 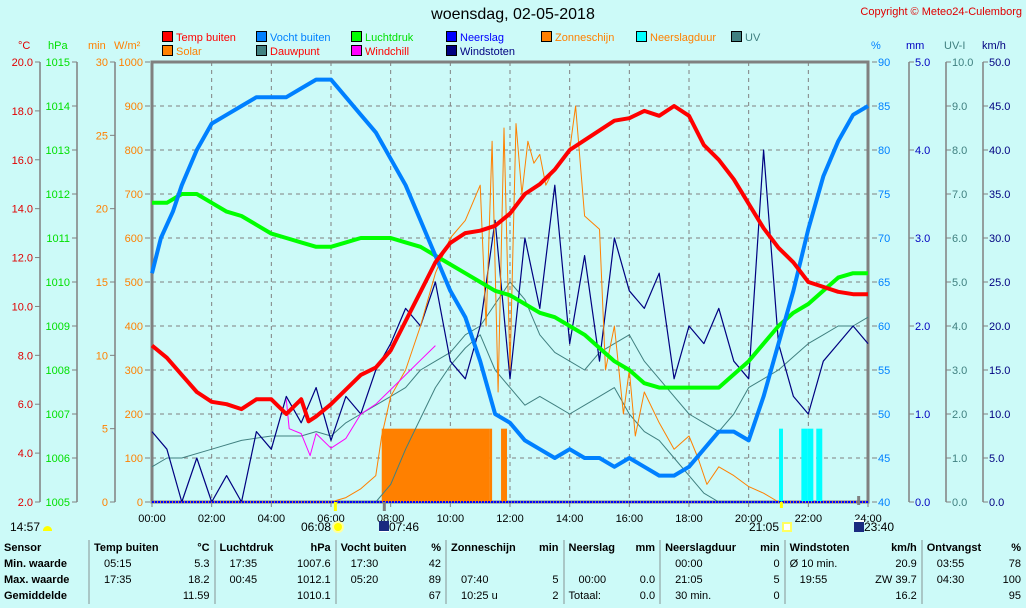 What do you see at coordinates (592, 548) in the screenshot?
I see `stats-header: Neerslag` at bounding box center [592, 548].